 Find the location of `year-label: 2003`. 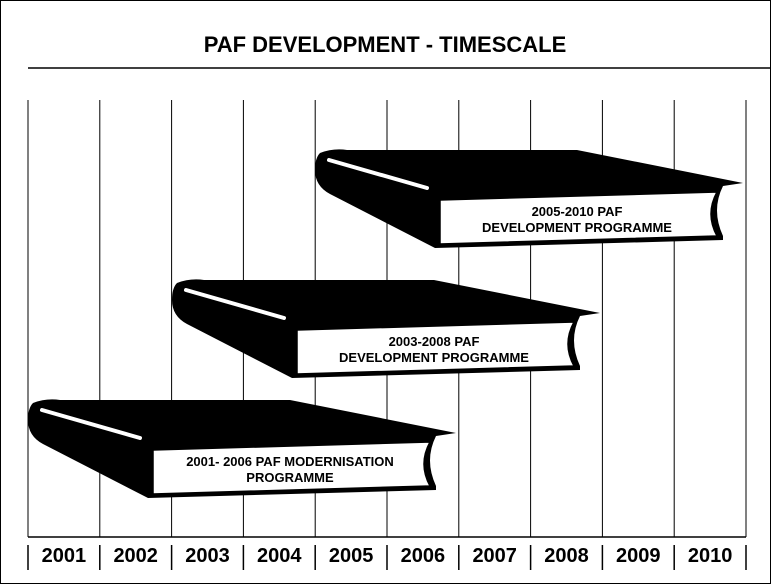

year-label: 2003 is located at coordinates (207, 556).